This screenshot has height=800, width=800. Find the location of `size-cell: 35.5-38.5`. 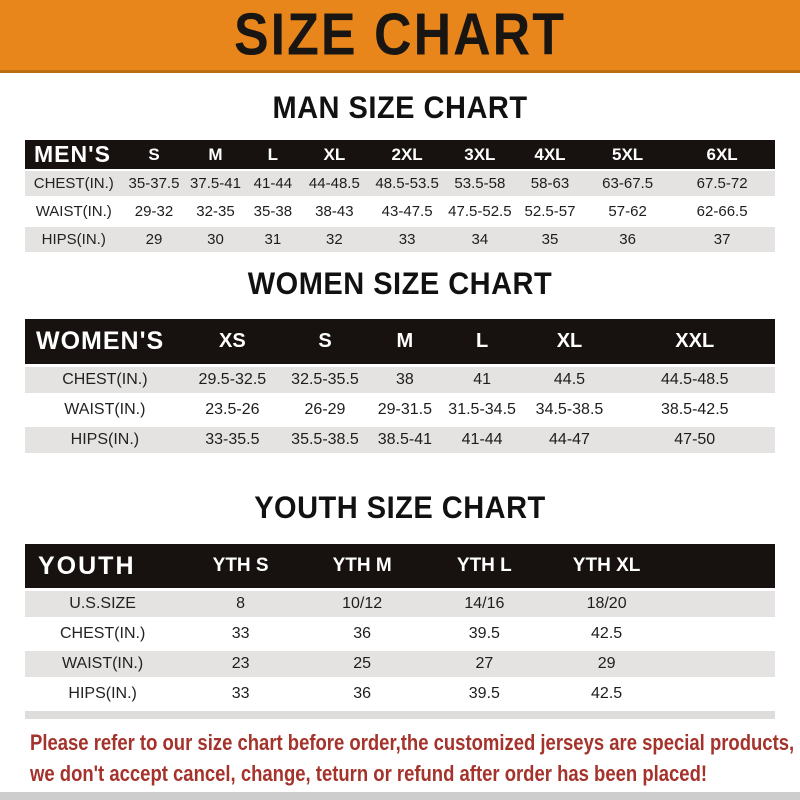

size-cell: 35.5-38.5 is located at coordinates (324, 438).